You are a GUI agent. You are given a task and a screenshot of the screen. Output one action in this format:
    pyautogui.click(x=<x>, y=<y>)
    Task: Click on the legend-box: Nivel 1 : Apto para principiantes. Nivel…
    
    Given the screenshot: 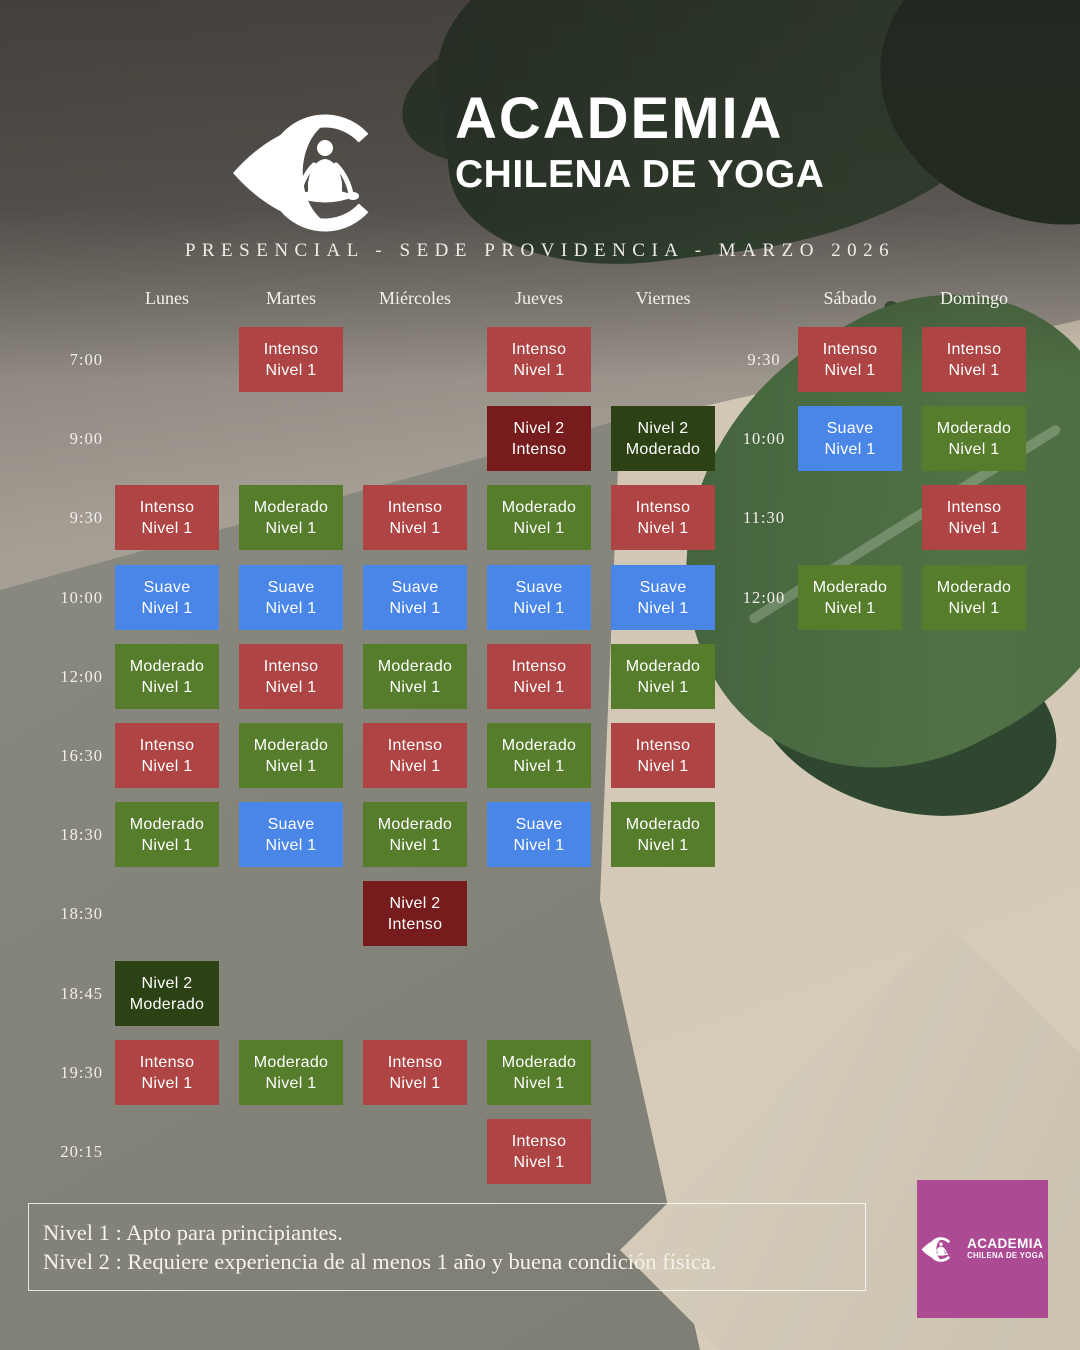 What is the action you would take?
    pyautogui.click(x=447, y=1247)
    